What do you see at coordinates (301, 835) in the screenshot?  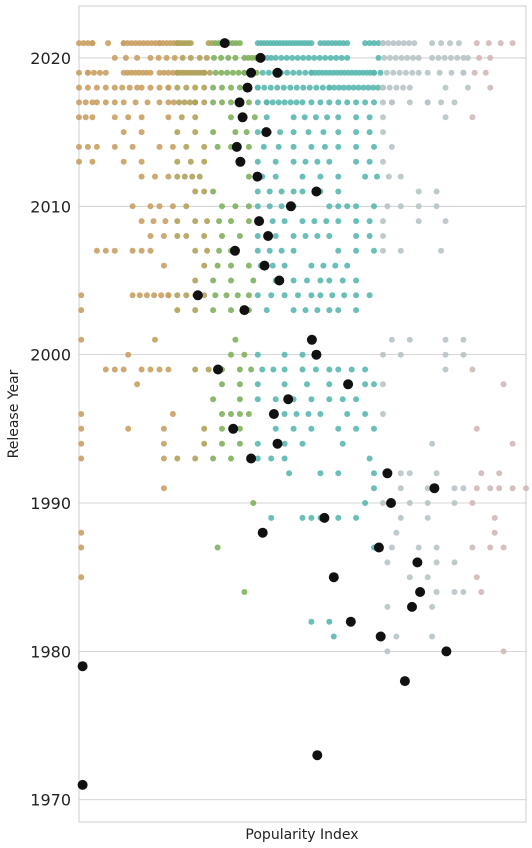 I see `x-axis-label: Popularity Index` at bounding box center [301, 835].